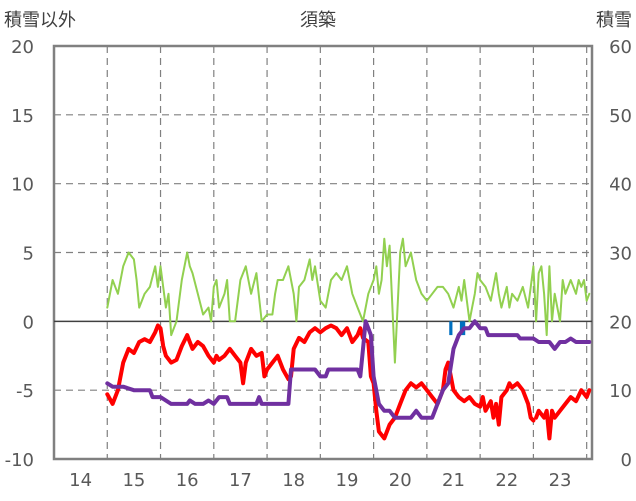 Image resolution: width=636 pixels, height=501 pixels. What do you see at coordinates (19, 460) in the screenshot?
I see `left-tick-label: -10` at bounding box center [19, 460].